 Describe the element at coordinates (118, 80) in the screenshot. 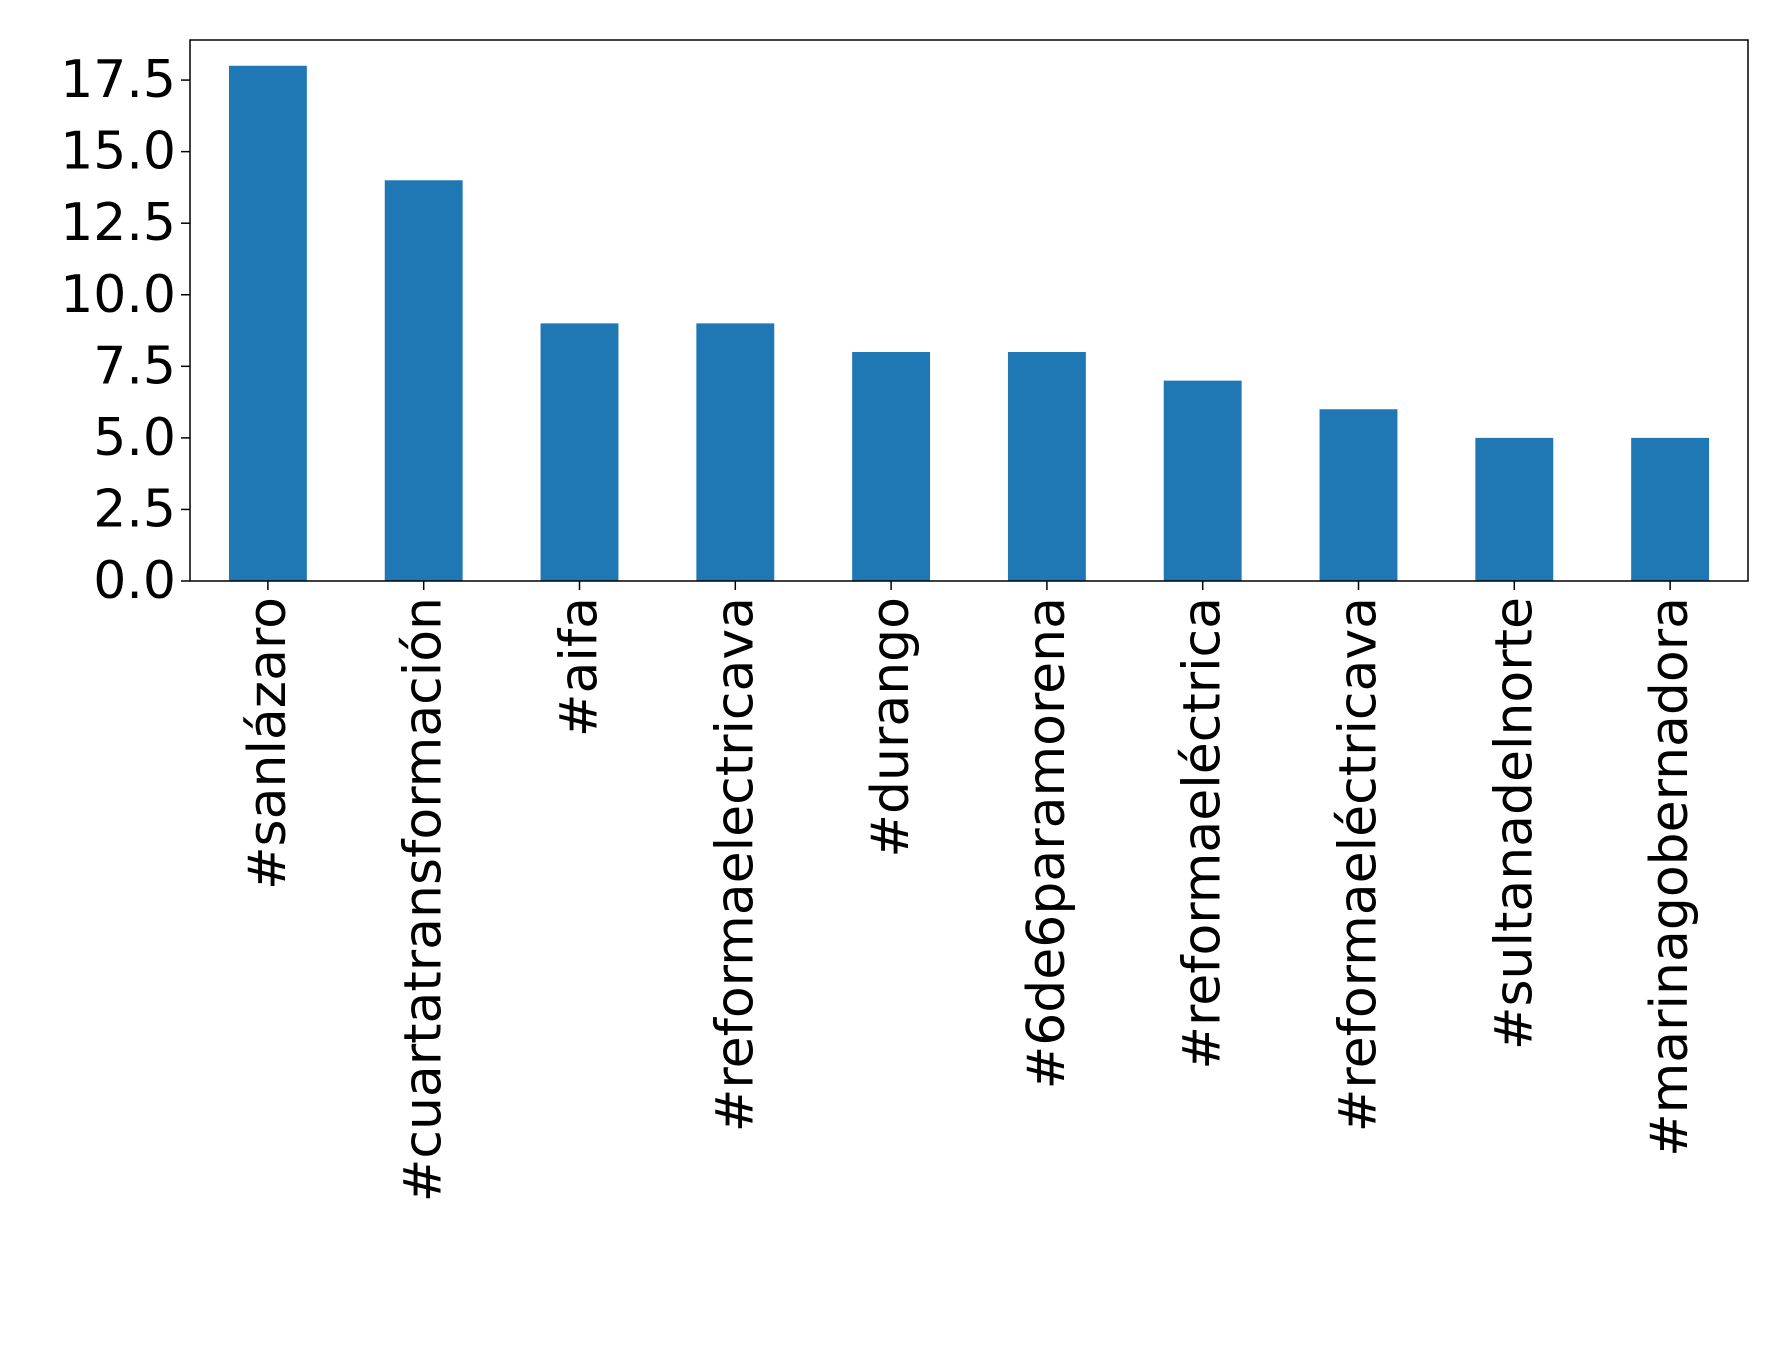

I see `y-tick-label: 17.5` at that location.